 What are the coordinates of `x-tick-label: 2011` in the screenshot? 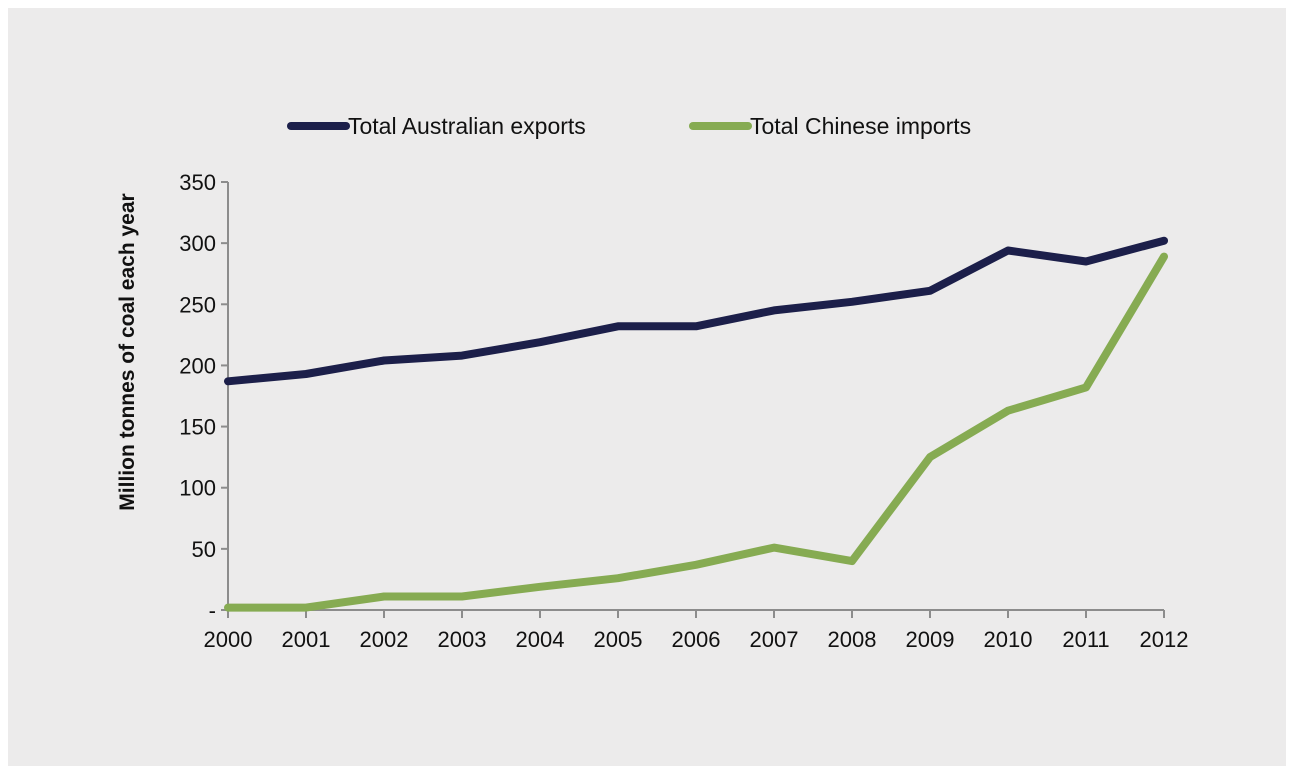 It's located at (1085, 639).